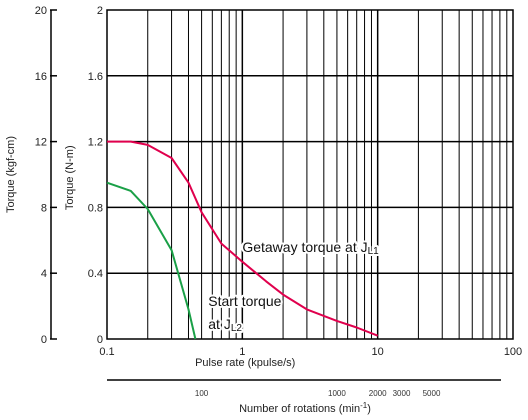 The width and height of the screenshot is (528, 420). What do you see at coordinates (100, 340) in the screenshot?
I see `y-tick-label: 0` at bounding box center [100, 340].